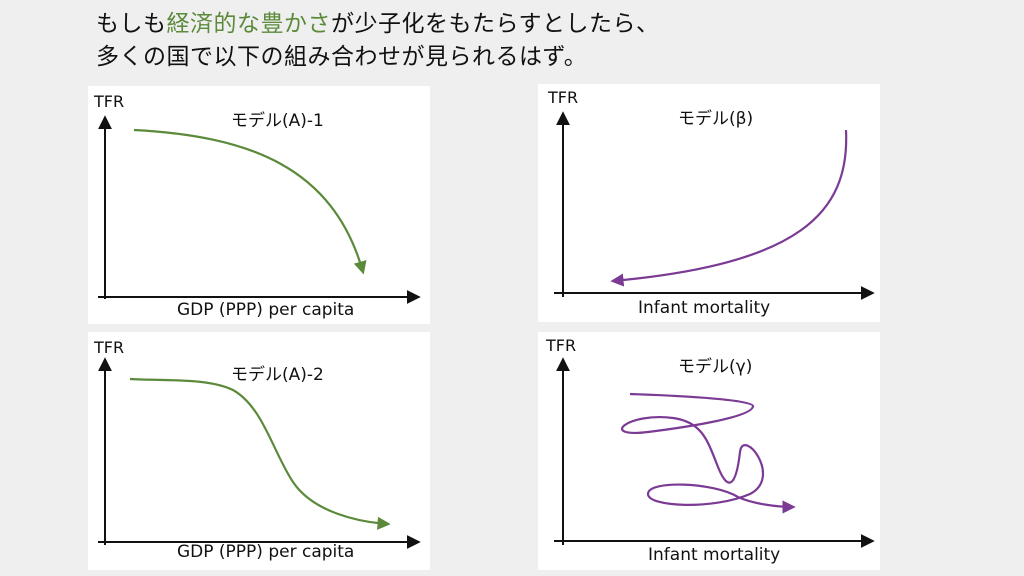 The image size is (1024, 576). Describe the element at coordinates (342, 57) in the screenshot. I see `heading-line-2: 多くの国で以下の組み合わせが見られるはず。` at that location.